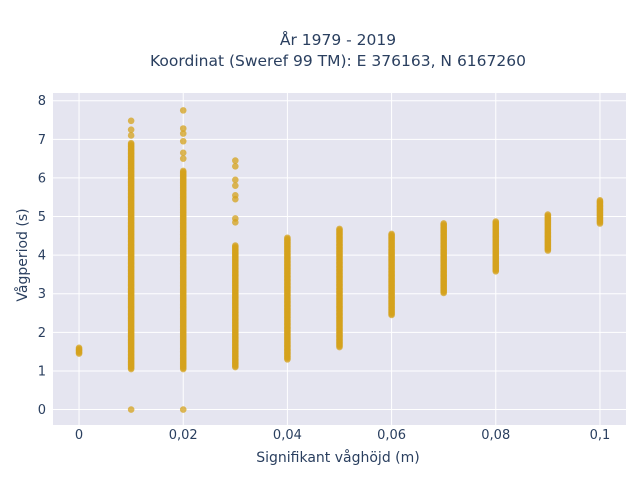 This screenshot has width=640, height=480. What do you see at coordinates (338, 39) in the screenshot?
I see `chart-title-line1: År 1979 - 2019` at bounding box center [338, 39].